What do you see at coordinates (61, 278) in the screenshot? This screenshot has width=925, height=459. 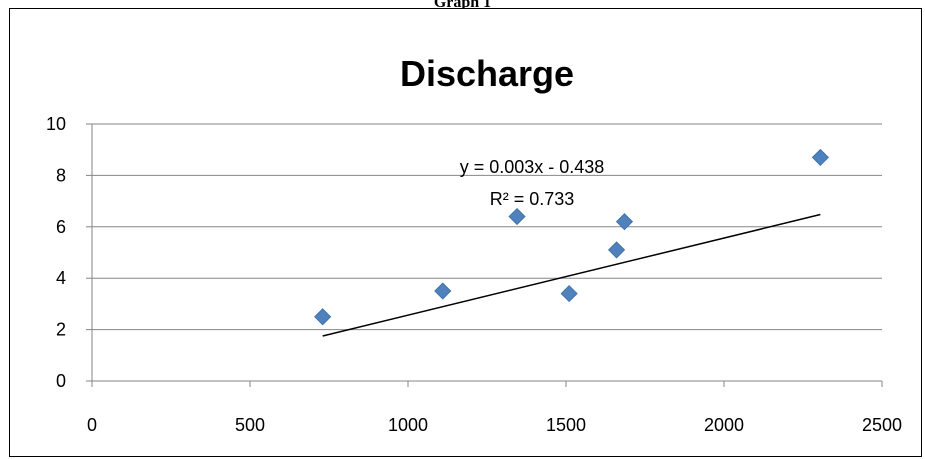 I see `y-tick-label-4: 4` at bounding box center [61, 278].